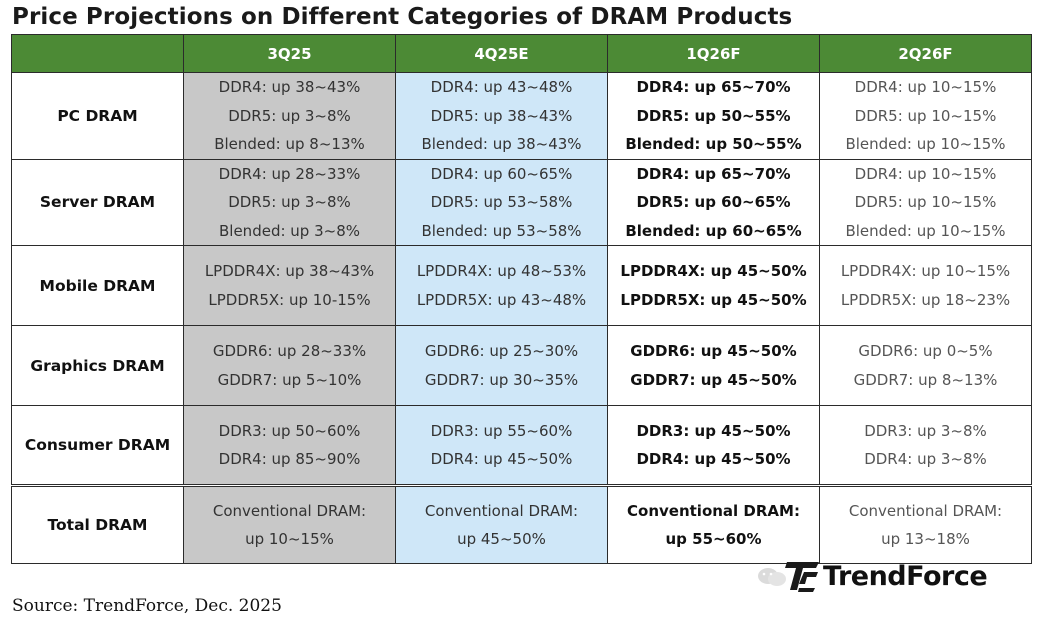 The width and height of the screenshot is (1038, 620). Describe the element at coordinates (501, 445) in the screenshot. I see `cell-4q25e: DDR3: up 55~60% DDR4: up 45~50%` at that location.